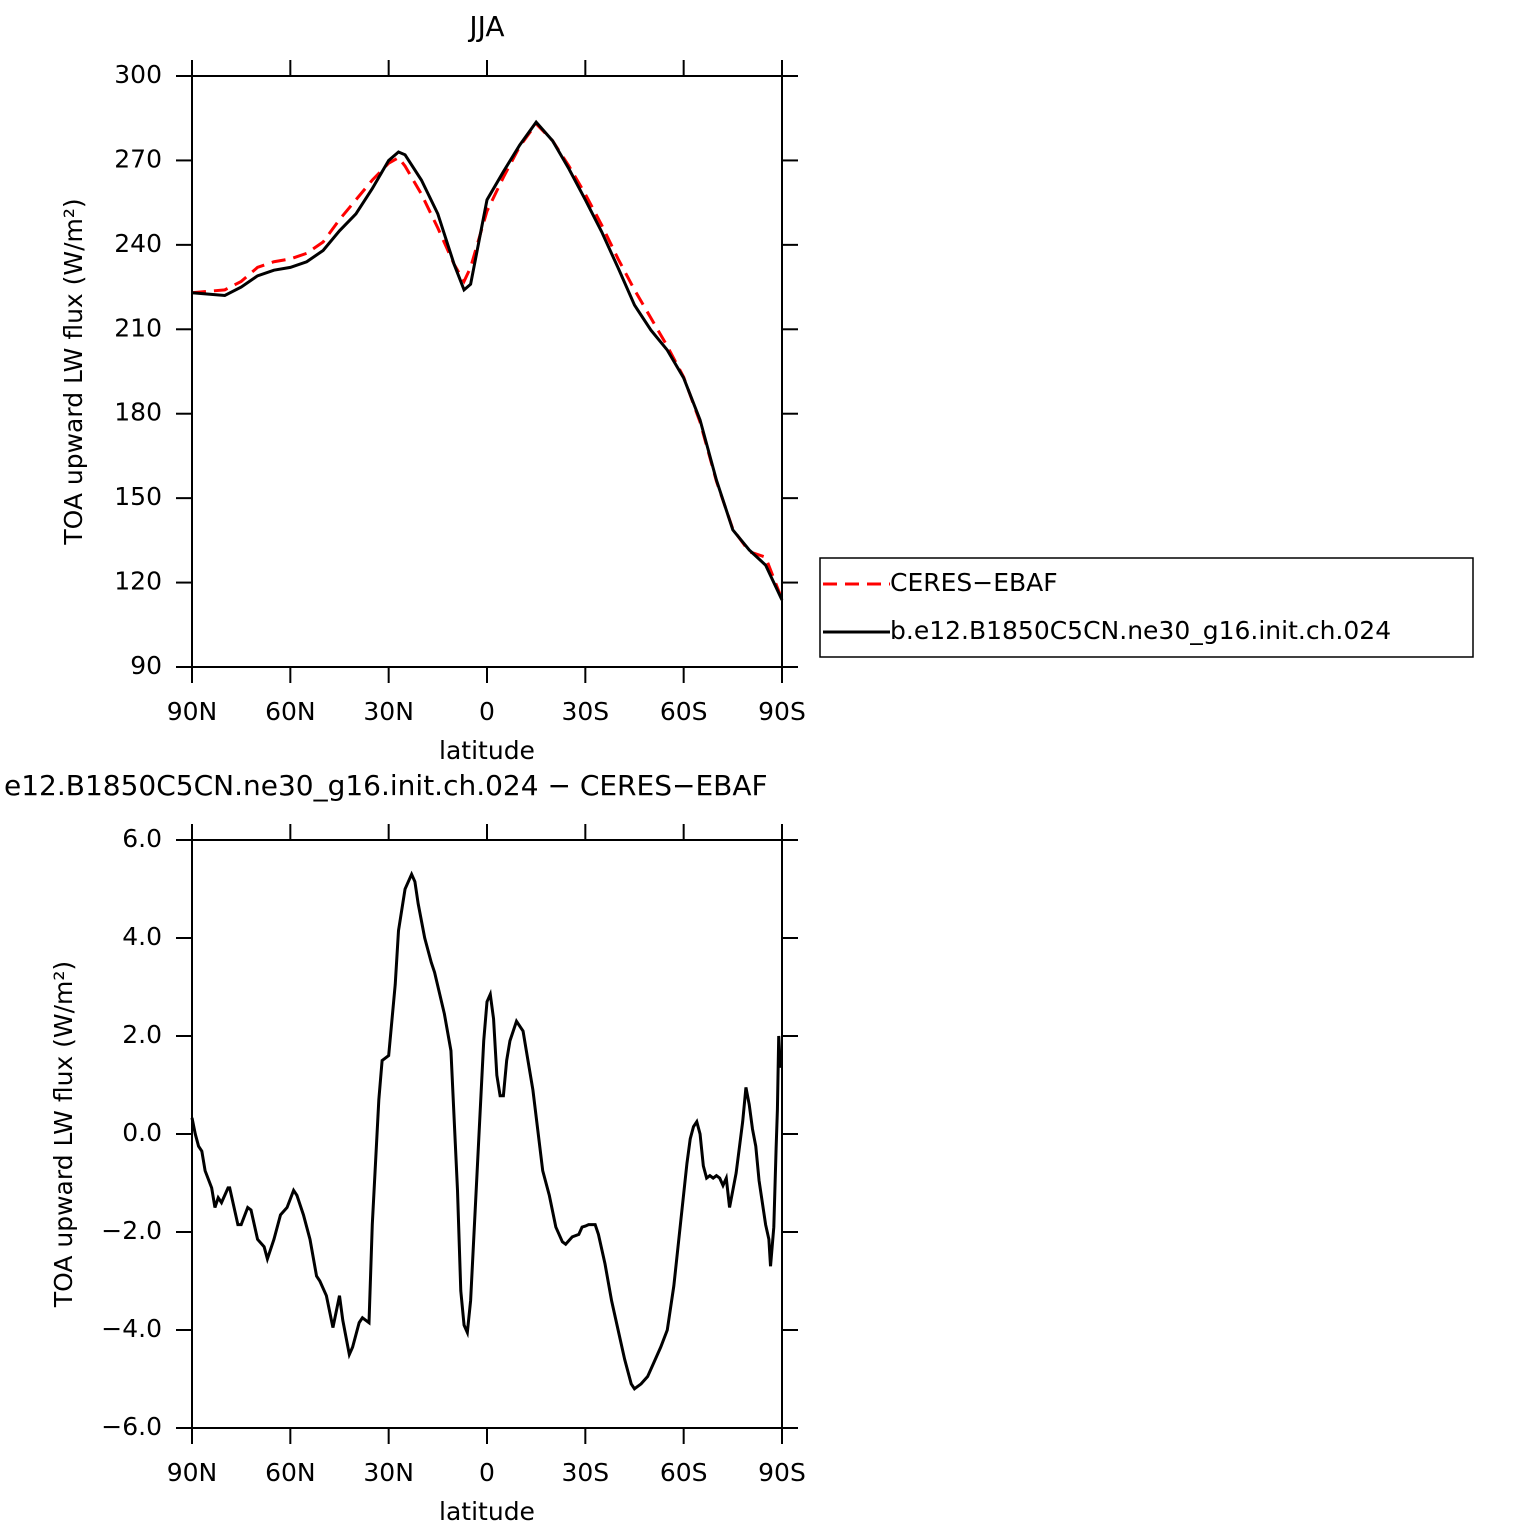 The height and width of the screenshot is (1536, 1536). Describe the element at coordinates (146, 665) in the screenshot. I see `y-tick-label: 90` at that location.